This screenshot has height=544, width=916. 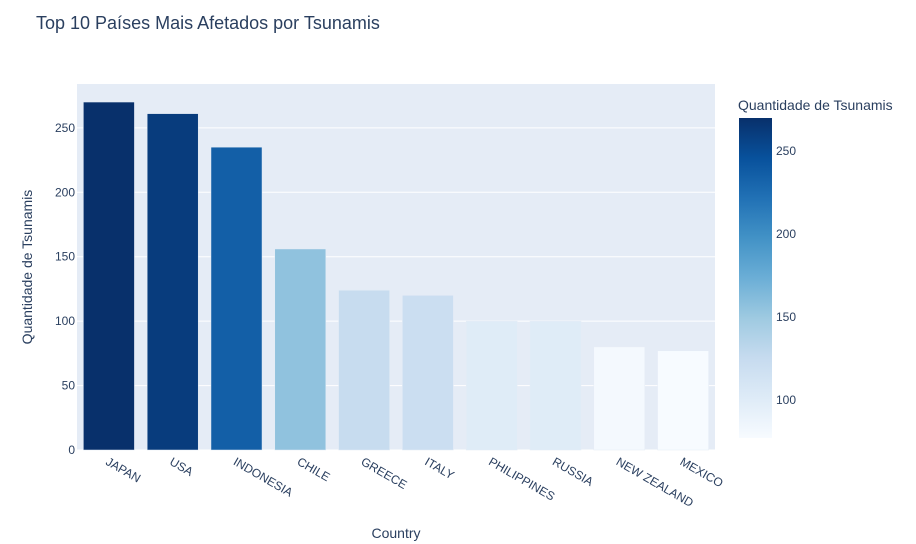 I want to click on colorbar-tick-label: 200, so click(x=786, y=234).